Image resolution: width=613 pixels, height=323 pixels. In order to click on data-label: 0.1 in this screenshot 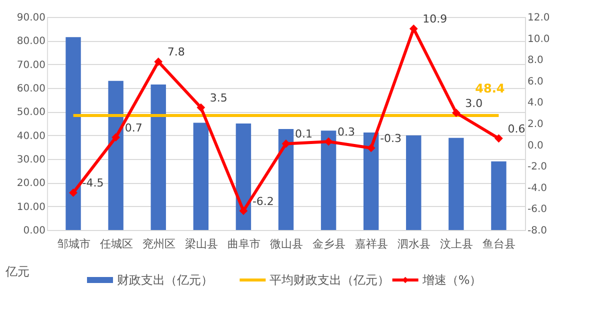, I will do `click(303, 134)`.